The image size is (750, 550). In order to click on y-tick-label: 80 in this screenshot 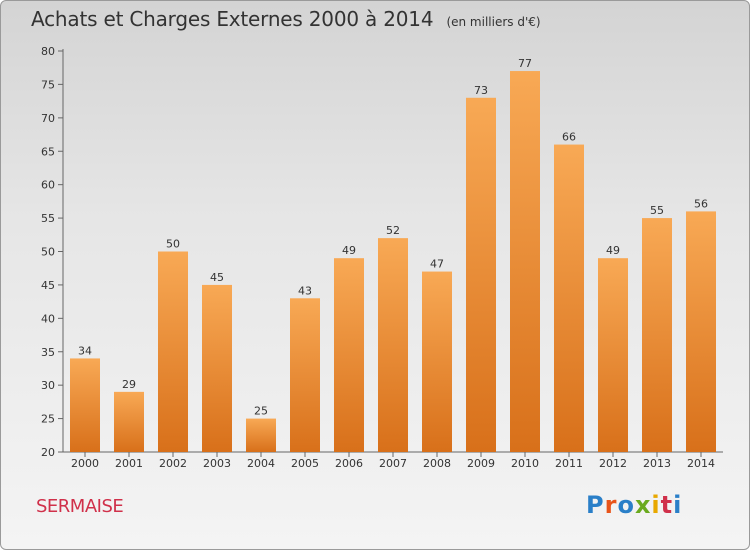, I will do `click(48, 51)`.